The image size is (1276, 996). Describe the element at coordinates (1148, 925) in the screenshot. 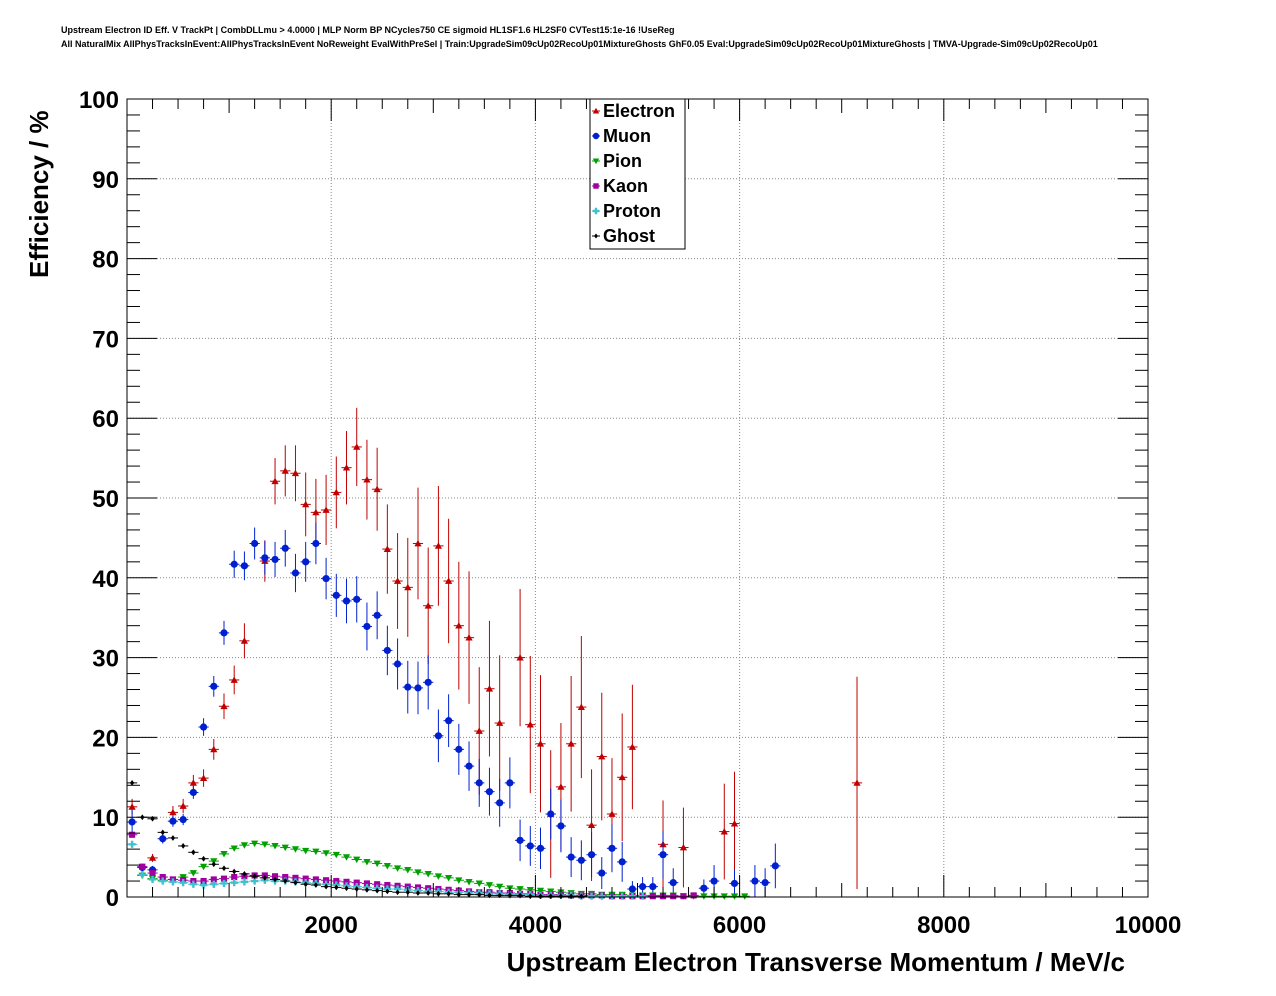

I see `x-tick-label: 10000` at that location.